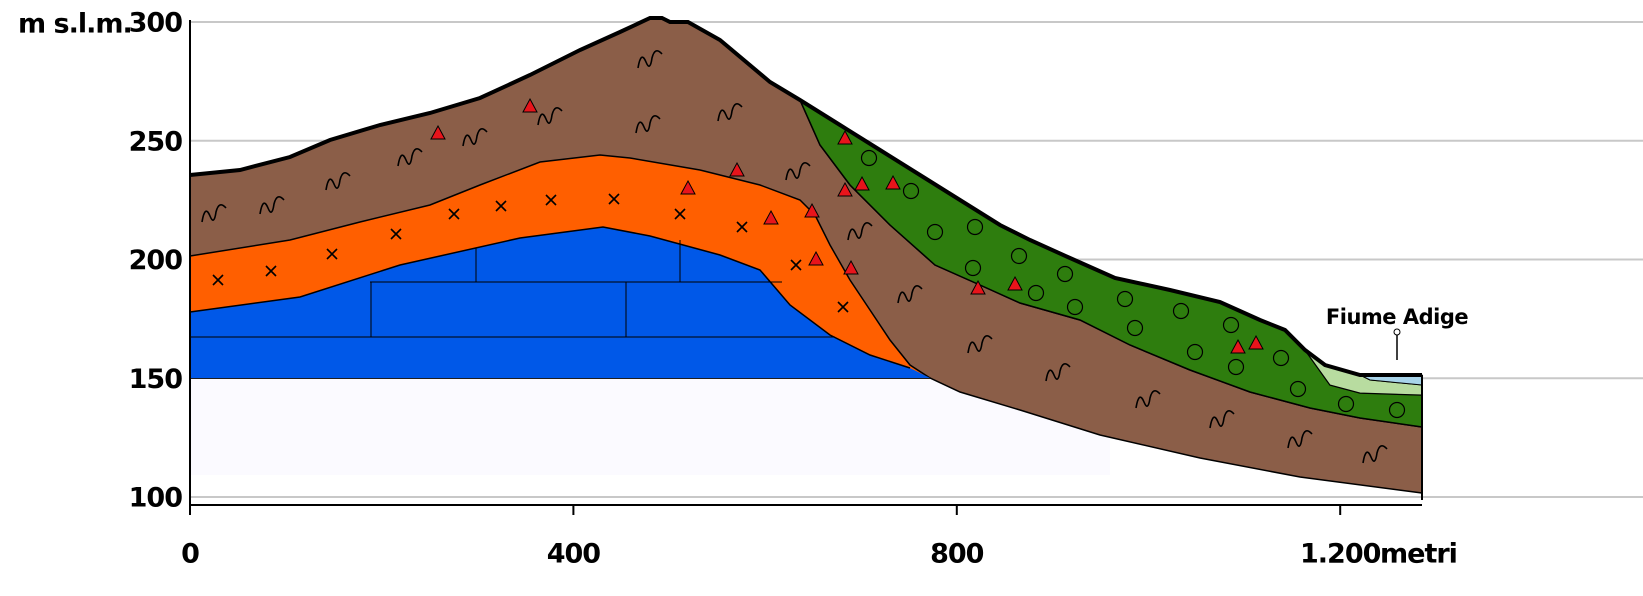 Image resolution: width=1643 pixels, height=596 pixels. What do you see at coordinates (156, 23) in the screenshot?
I see `y-tick-label: 300` at bounding box center [156, 23].